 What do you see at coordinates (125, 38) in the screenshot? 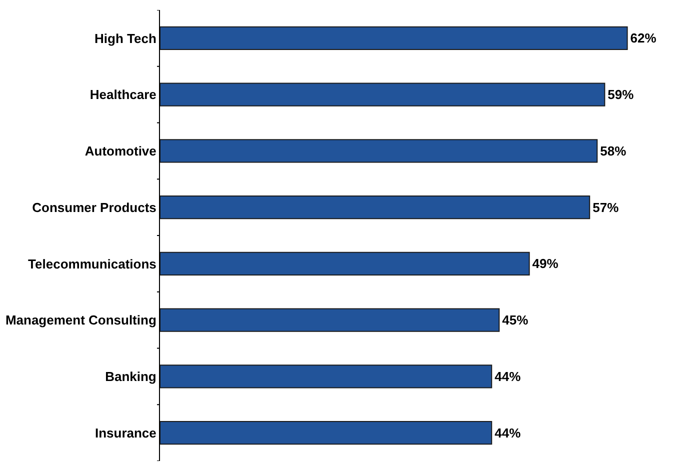
I see `y-tick-label: High Tech` at bounding box center [125, 38].